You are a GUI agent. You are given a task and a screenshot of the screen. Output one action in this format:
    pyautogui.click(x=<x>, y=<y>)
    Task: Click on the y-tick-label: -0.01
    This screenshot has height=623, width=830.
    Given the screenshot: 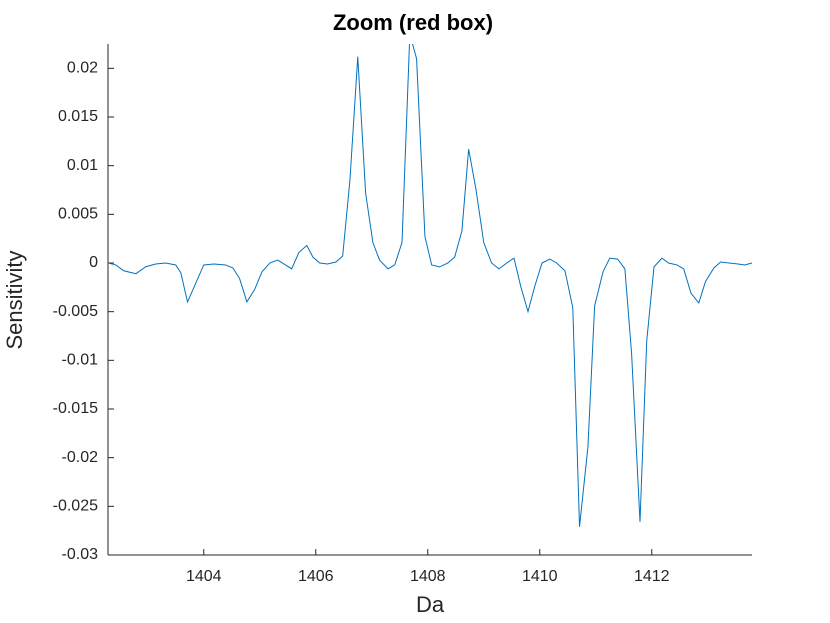 What is the action you would take?
    pyautogui.click(x=80, y=360)
    